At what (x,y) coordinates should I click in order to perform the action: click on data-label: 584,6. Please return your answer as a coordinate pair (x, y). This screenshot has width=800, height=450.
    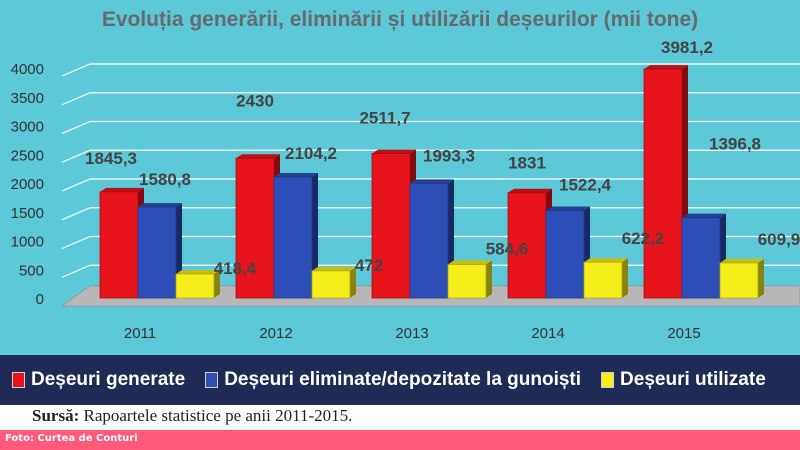
    Looking at the image, I should click on (507, 248).